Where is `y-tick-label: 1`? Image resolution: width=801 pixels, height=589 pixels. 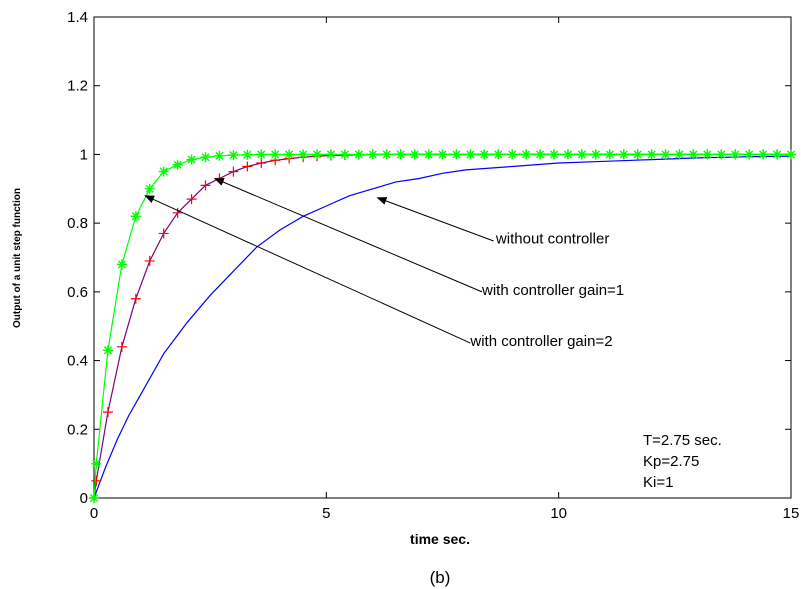
y-tick-label: 1 is located at coordinates (84, 154).